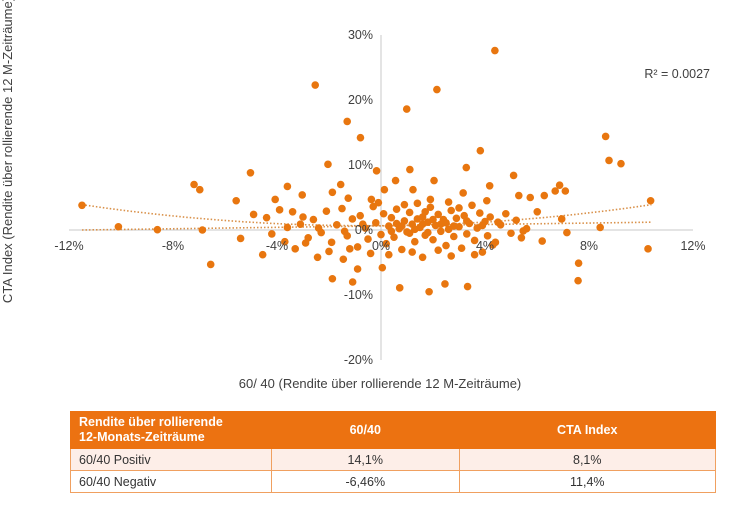  What do you see at coordinates (587, 430) in the screenshot?
I see `header-cta: CTA Index` at bounding box center [587, 430].